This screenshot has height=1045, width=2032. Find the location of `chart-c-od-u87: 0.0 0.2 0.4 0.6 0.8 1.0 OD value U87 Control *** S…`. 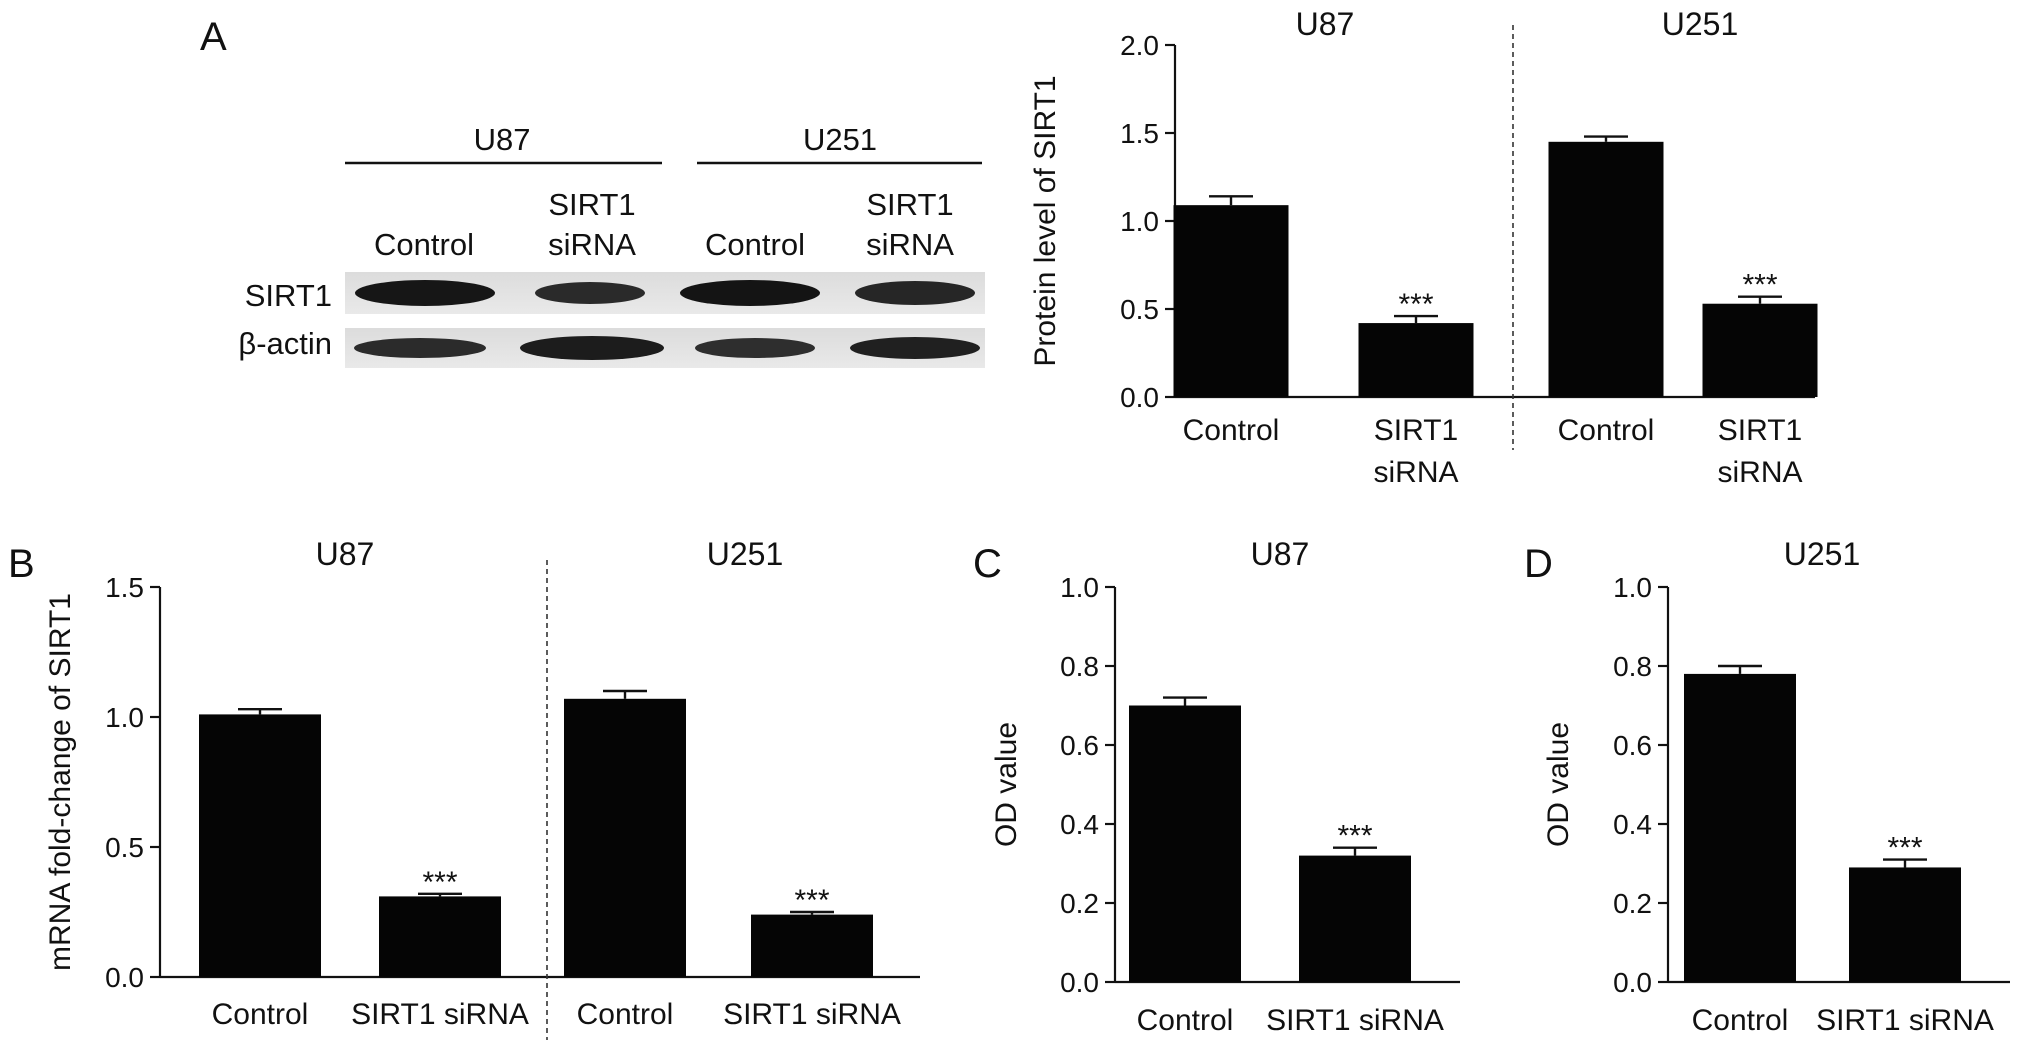

chart-c-od-u87: 0.0 0.2 0.4 0.6 0.8 1.0 OD value U87 Control *** S… is located at coordinates (1225, 786).